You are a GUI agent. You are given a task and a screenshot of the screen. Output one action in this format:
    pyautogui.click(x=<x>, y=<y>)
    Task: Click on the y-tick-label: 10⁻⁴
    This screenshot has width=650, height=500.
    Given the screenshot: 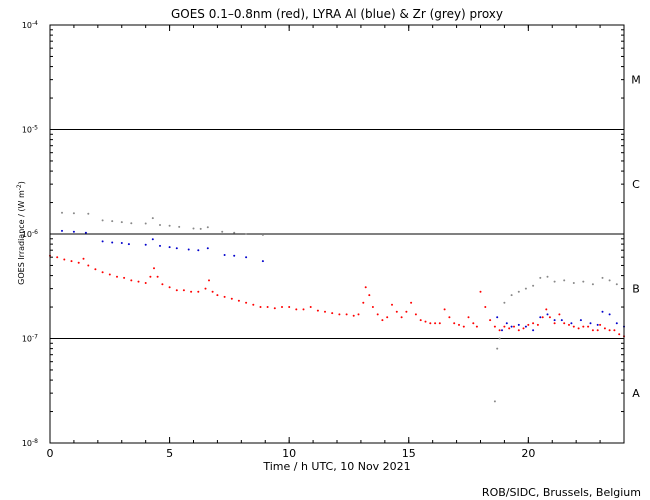 What is the action you would take?
    pyautogui.click(x=30, y=25)
    